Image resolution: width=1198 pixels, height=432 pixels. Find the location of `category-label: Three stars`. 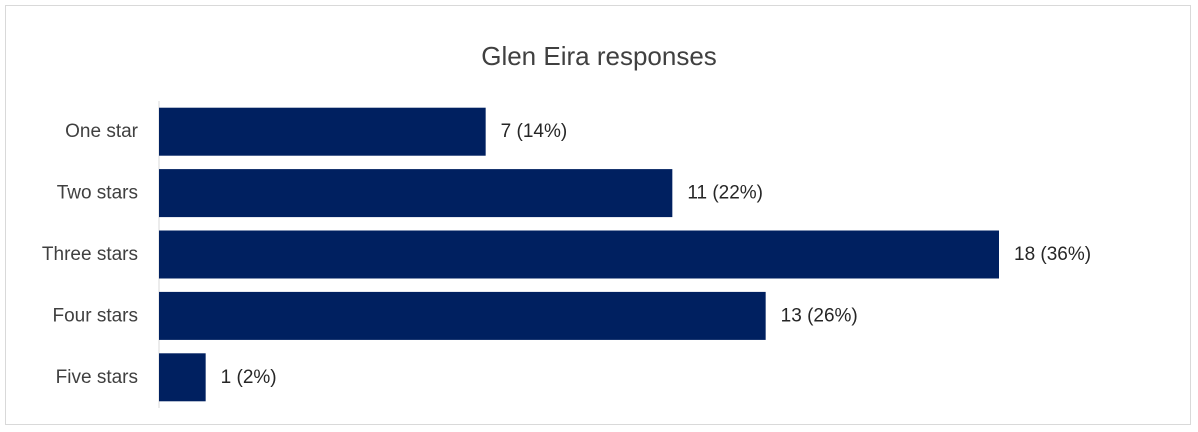

category-label: Three stars is located at coordinates (90, 254).